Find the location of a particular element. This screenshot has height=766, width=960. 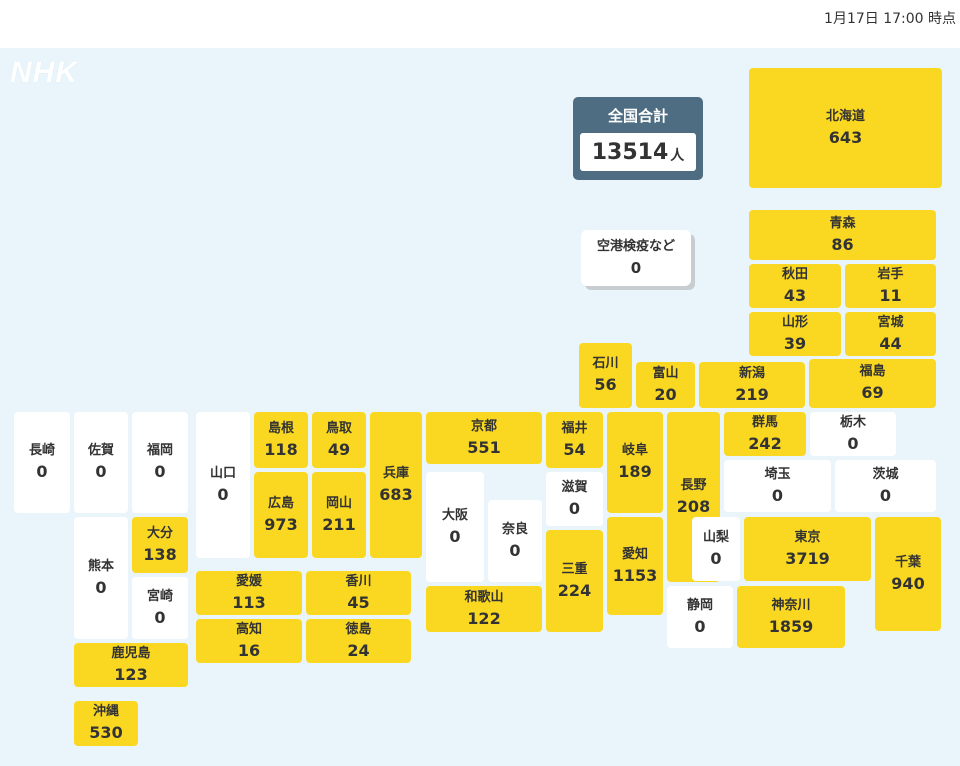

prefecture-hokkaido: 北海道 643 is located at coordinates (845, 128).